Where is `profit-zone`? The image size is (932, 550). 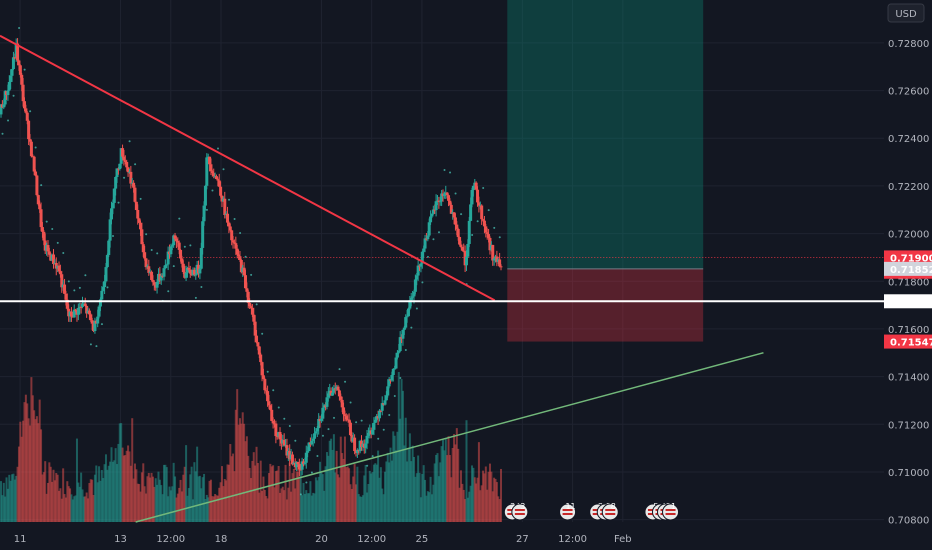
profit-zone is located at coordinates (605, 134).